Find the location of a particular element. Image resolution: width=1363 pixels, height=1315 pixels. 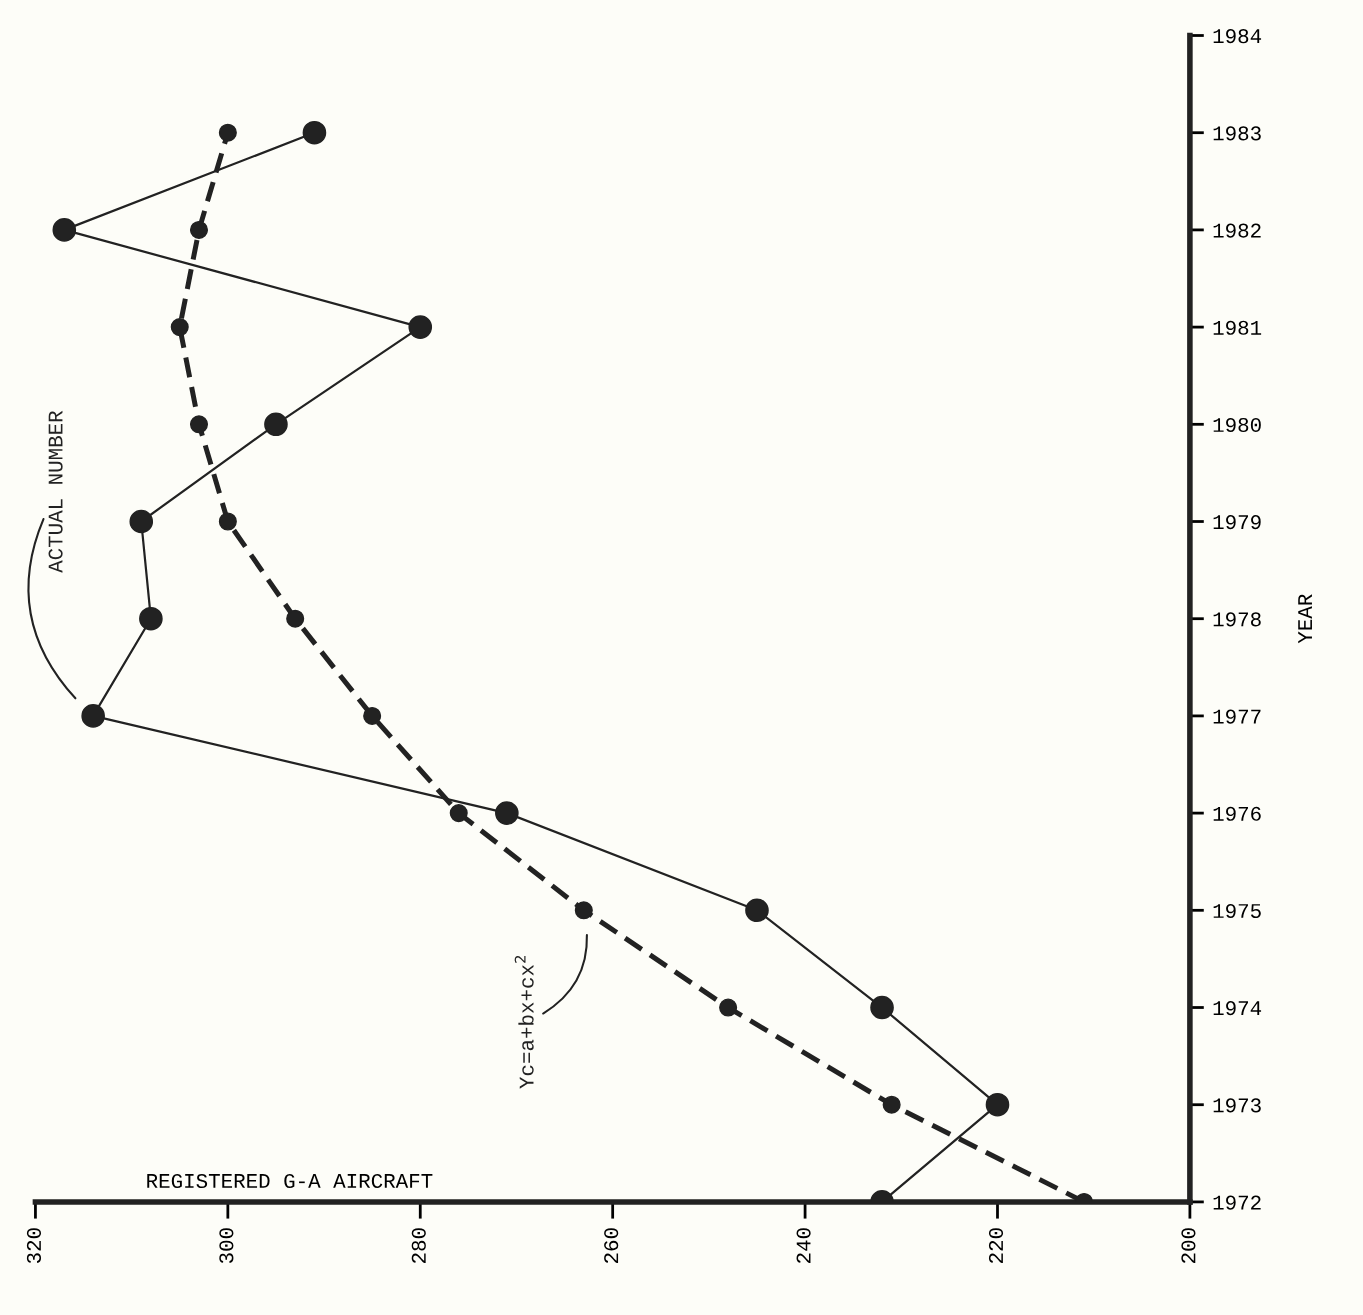

x-tick-label: 300 is located at coordinates (226, 1246).